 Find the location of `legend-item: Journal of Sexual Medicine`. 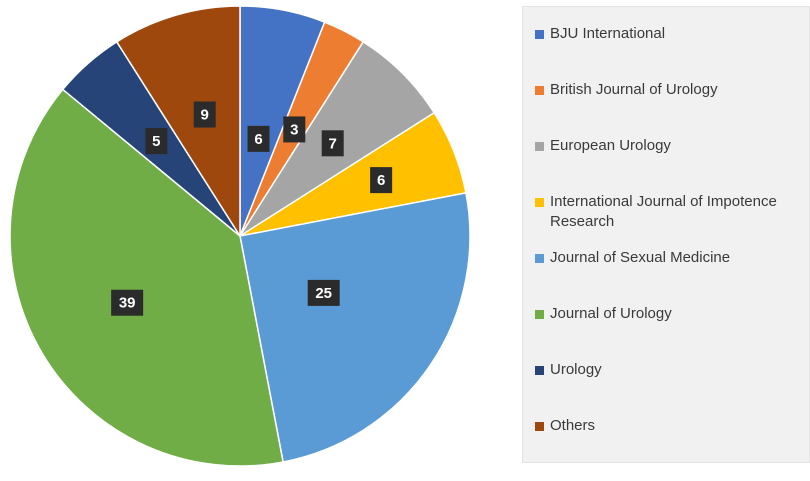

legend-item: Journal of Sexual Medicine is located at coordinates (668, 258).